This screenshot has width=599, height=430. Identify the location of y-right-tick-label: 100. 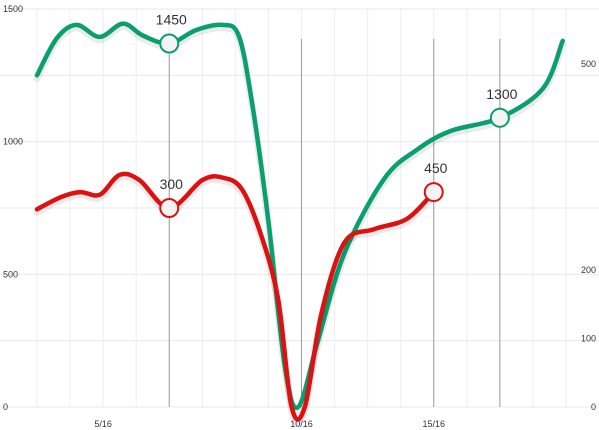
(588, 338).